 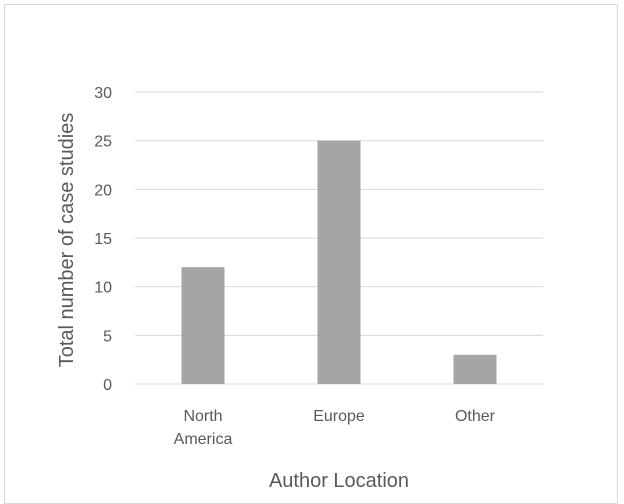 What do you see at coordinates (202, 416) in the screenshot?
I see `x-tick-label: North` at bounding box center [202, 416].